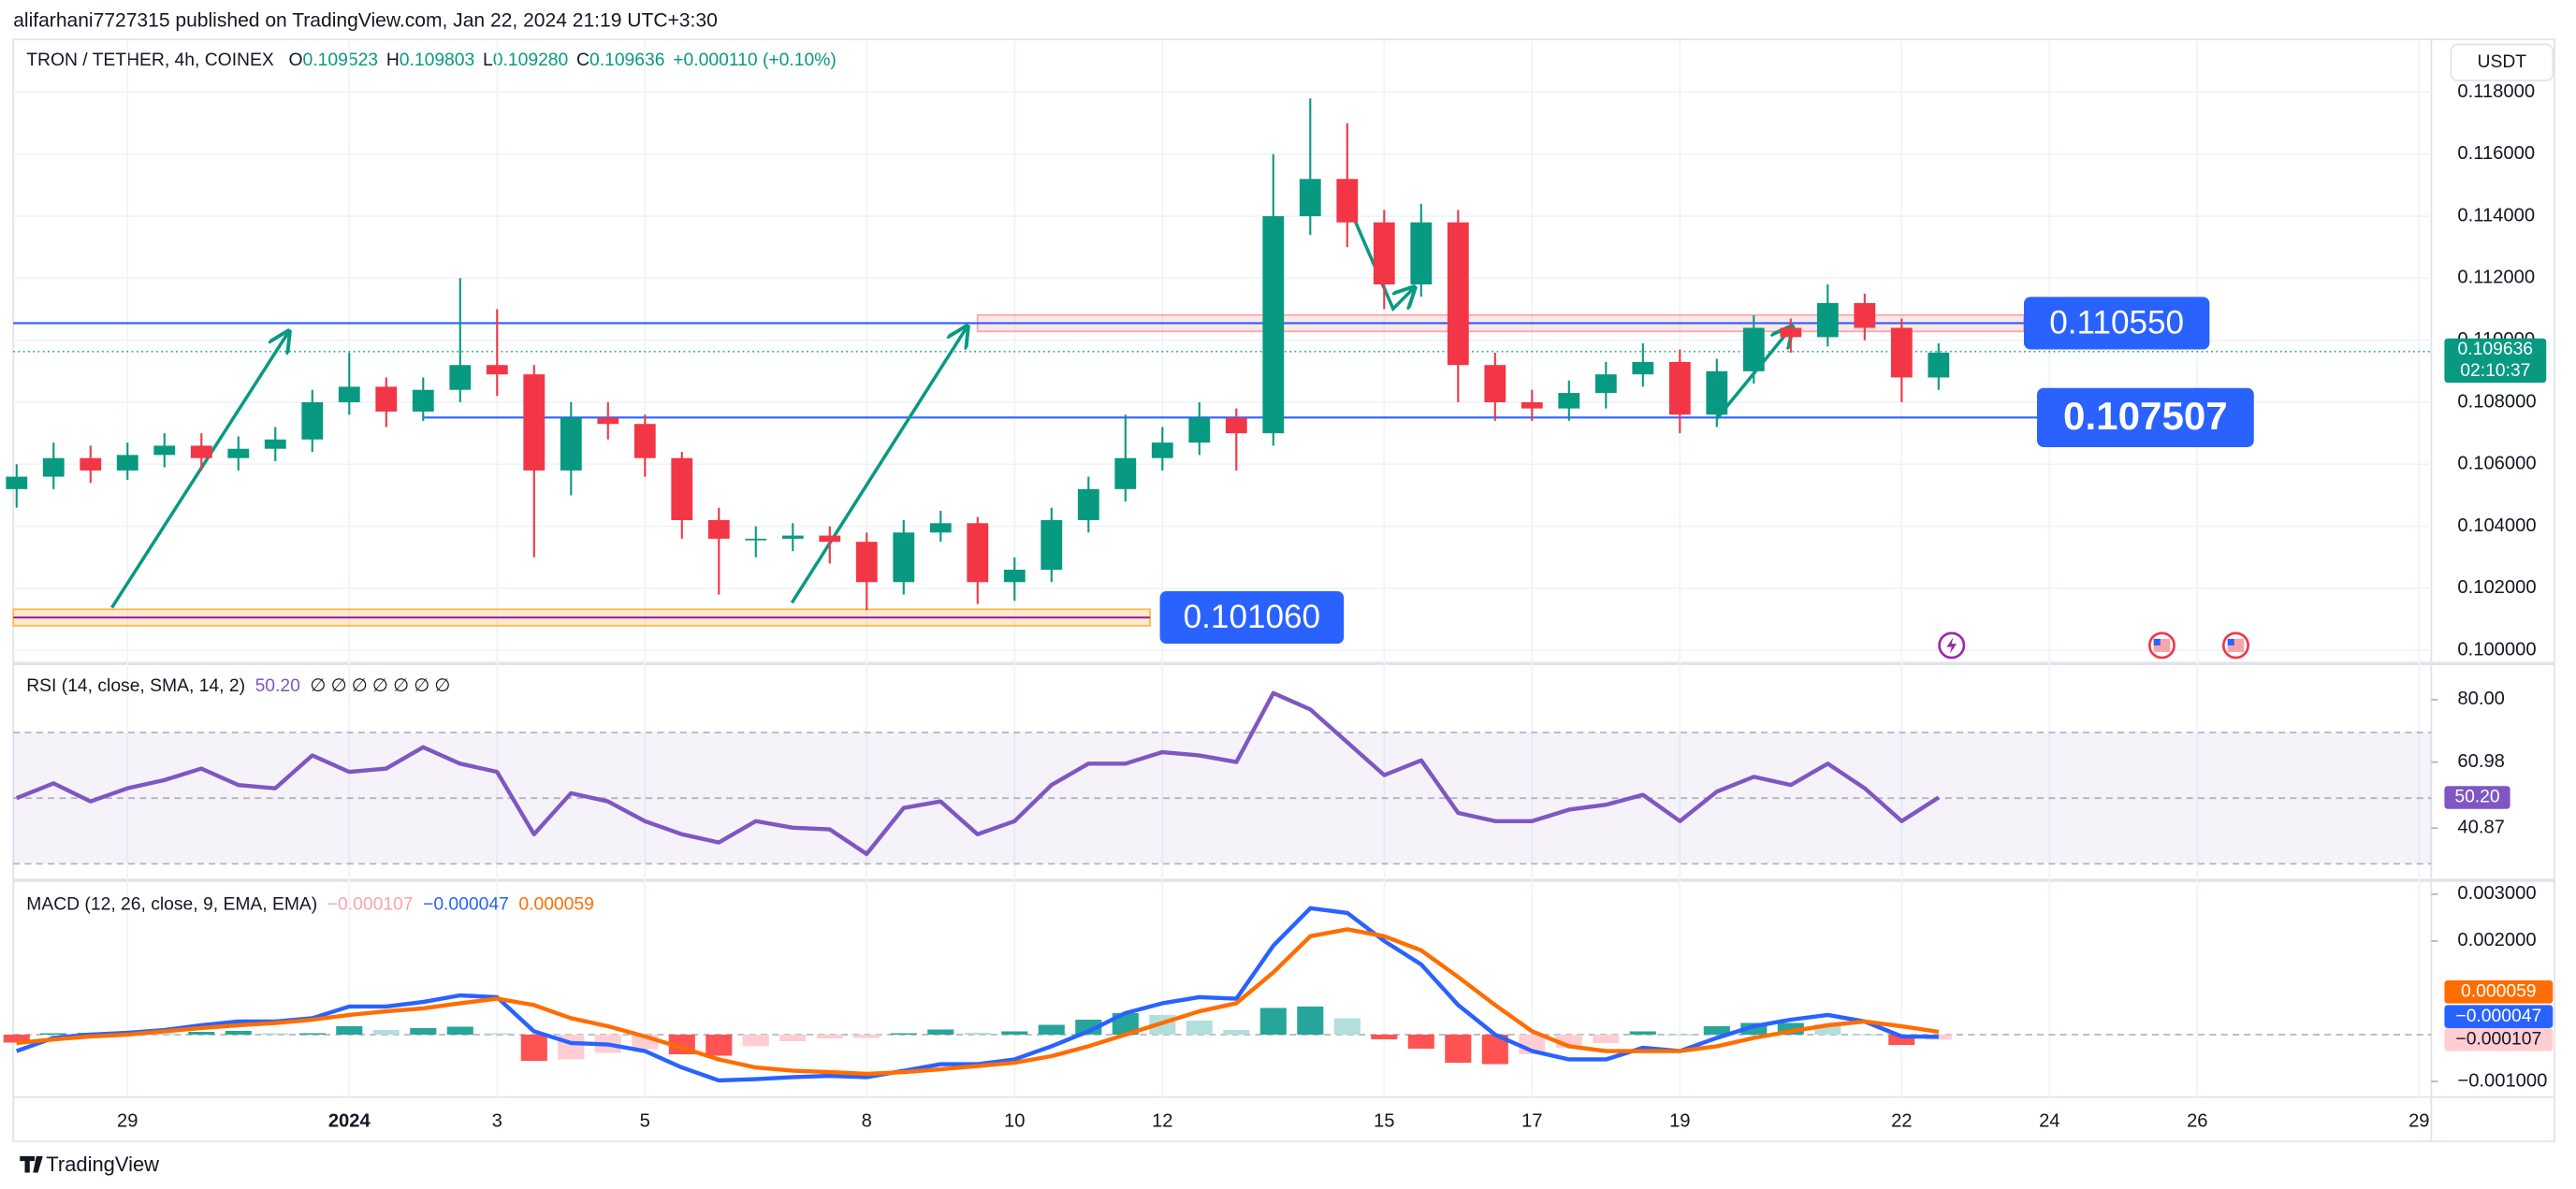 This screenshot has width=2576, height=1189. What do you see at coordinates (2477, 797) in the screenshot?
I see `rsi-badge` at bounding box center [2477, 797].